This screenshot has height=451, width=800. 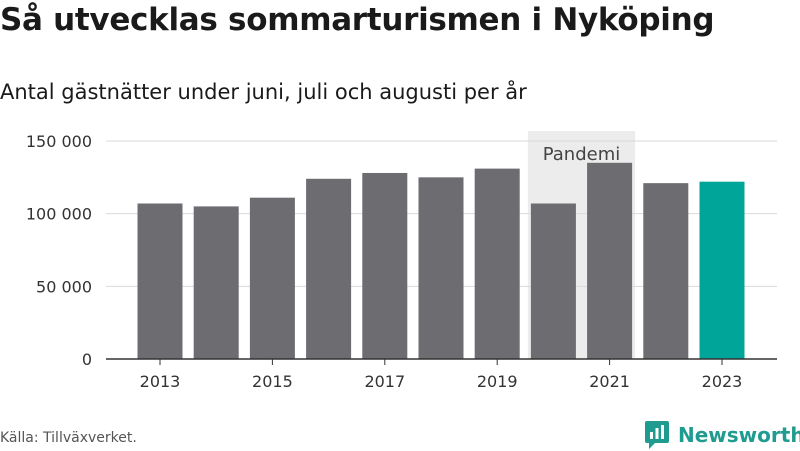 What do you see at coordinates (64, 286) in the screenshot?
I see `y-tick-label: 50 000` at bounding box center [64, 286].